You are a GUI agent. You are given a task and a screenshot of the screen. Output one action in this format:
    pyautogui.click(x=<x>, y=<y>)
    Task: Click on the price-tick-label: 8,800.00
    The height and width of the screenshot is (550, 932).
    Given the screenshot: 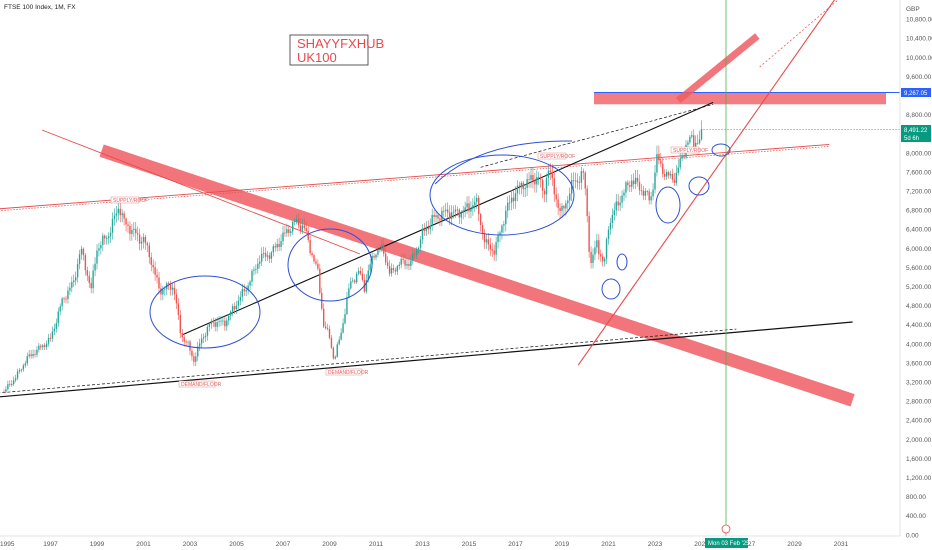 What is the action you would take?
    pyautogui.click(x=919, y=115)
    